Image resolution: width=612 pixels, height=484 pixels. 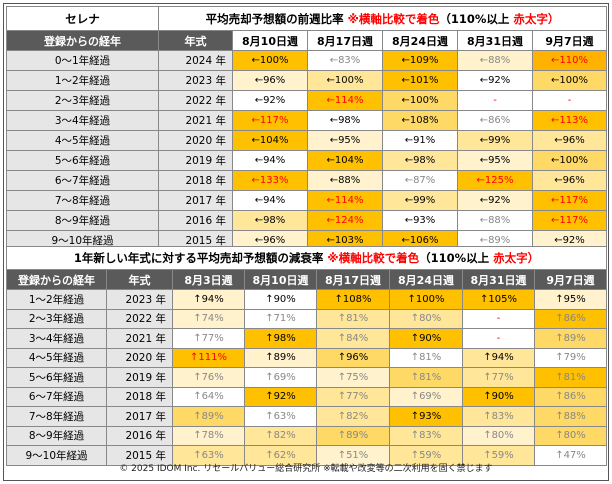 What do you see at coordinates (420, 220) in the screenshot?
I see `ratio-cell: ←93%` at bounding box center [420, 220].